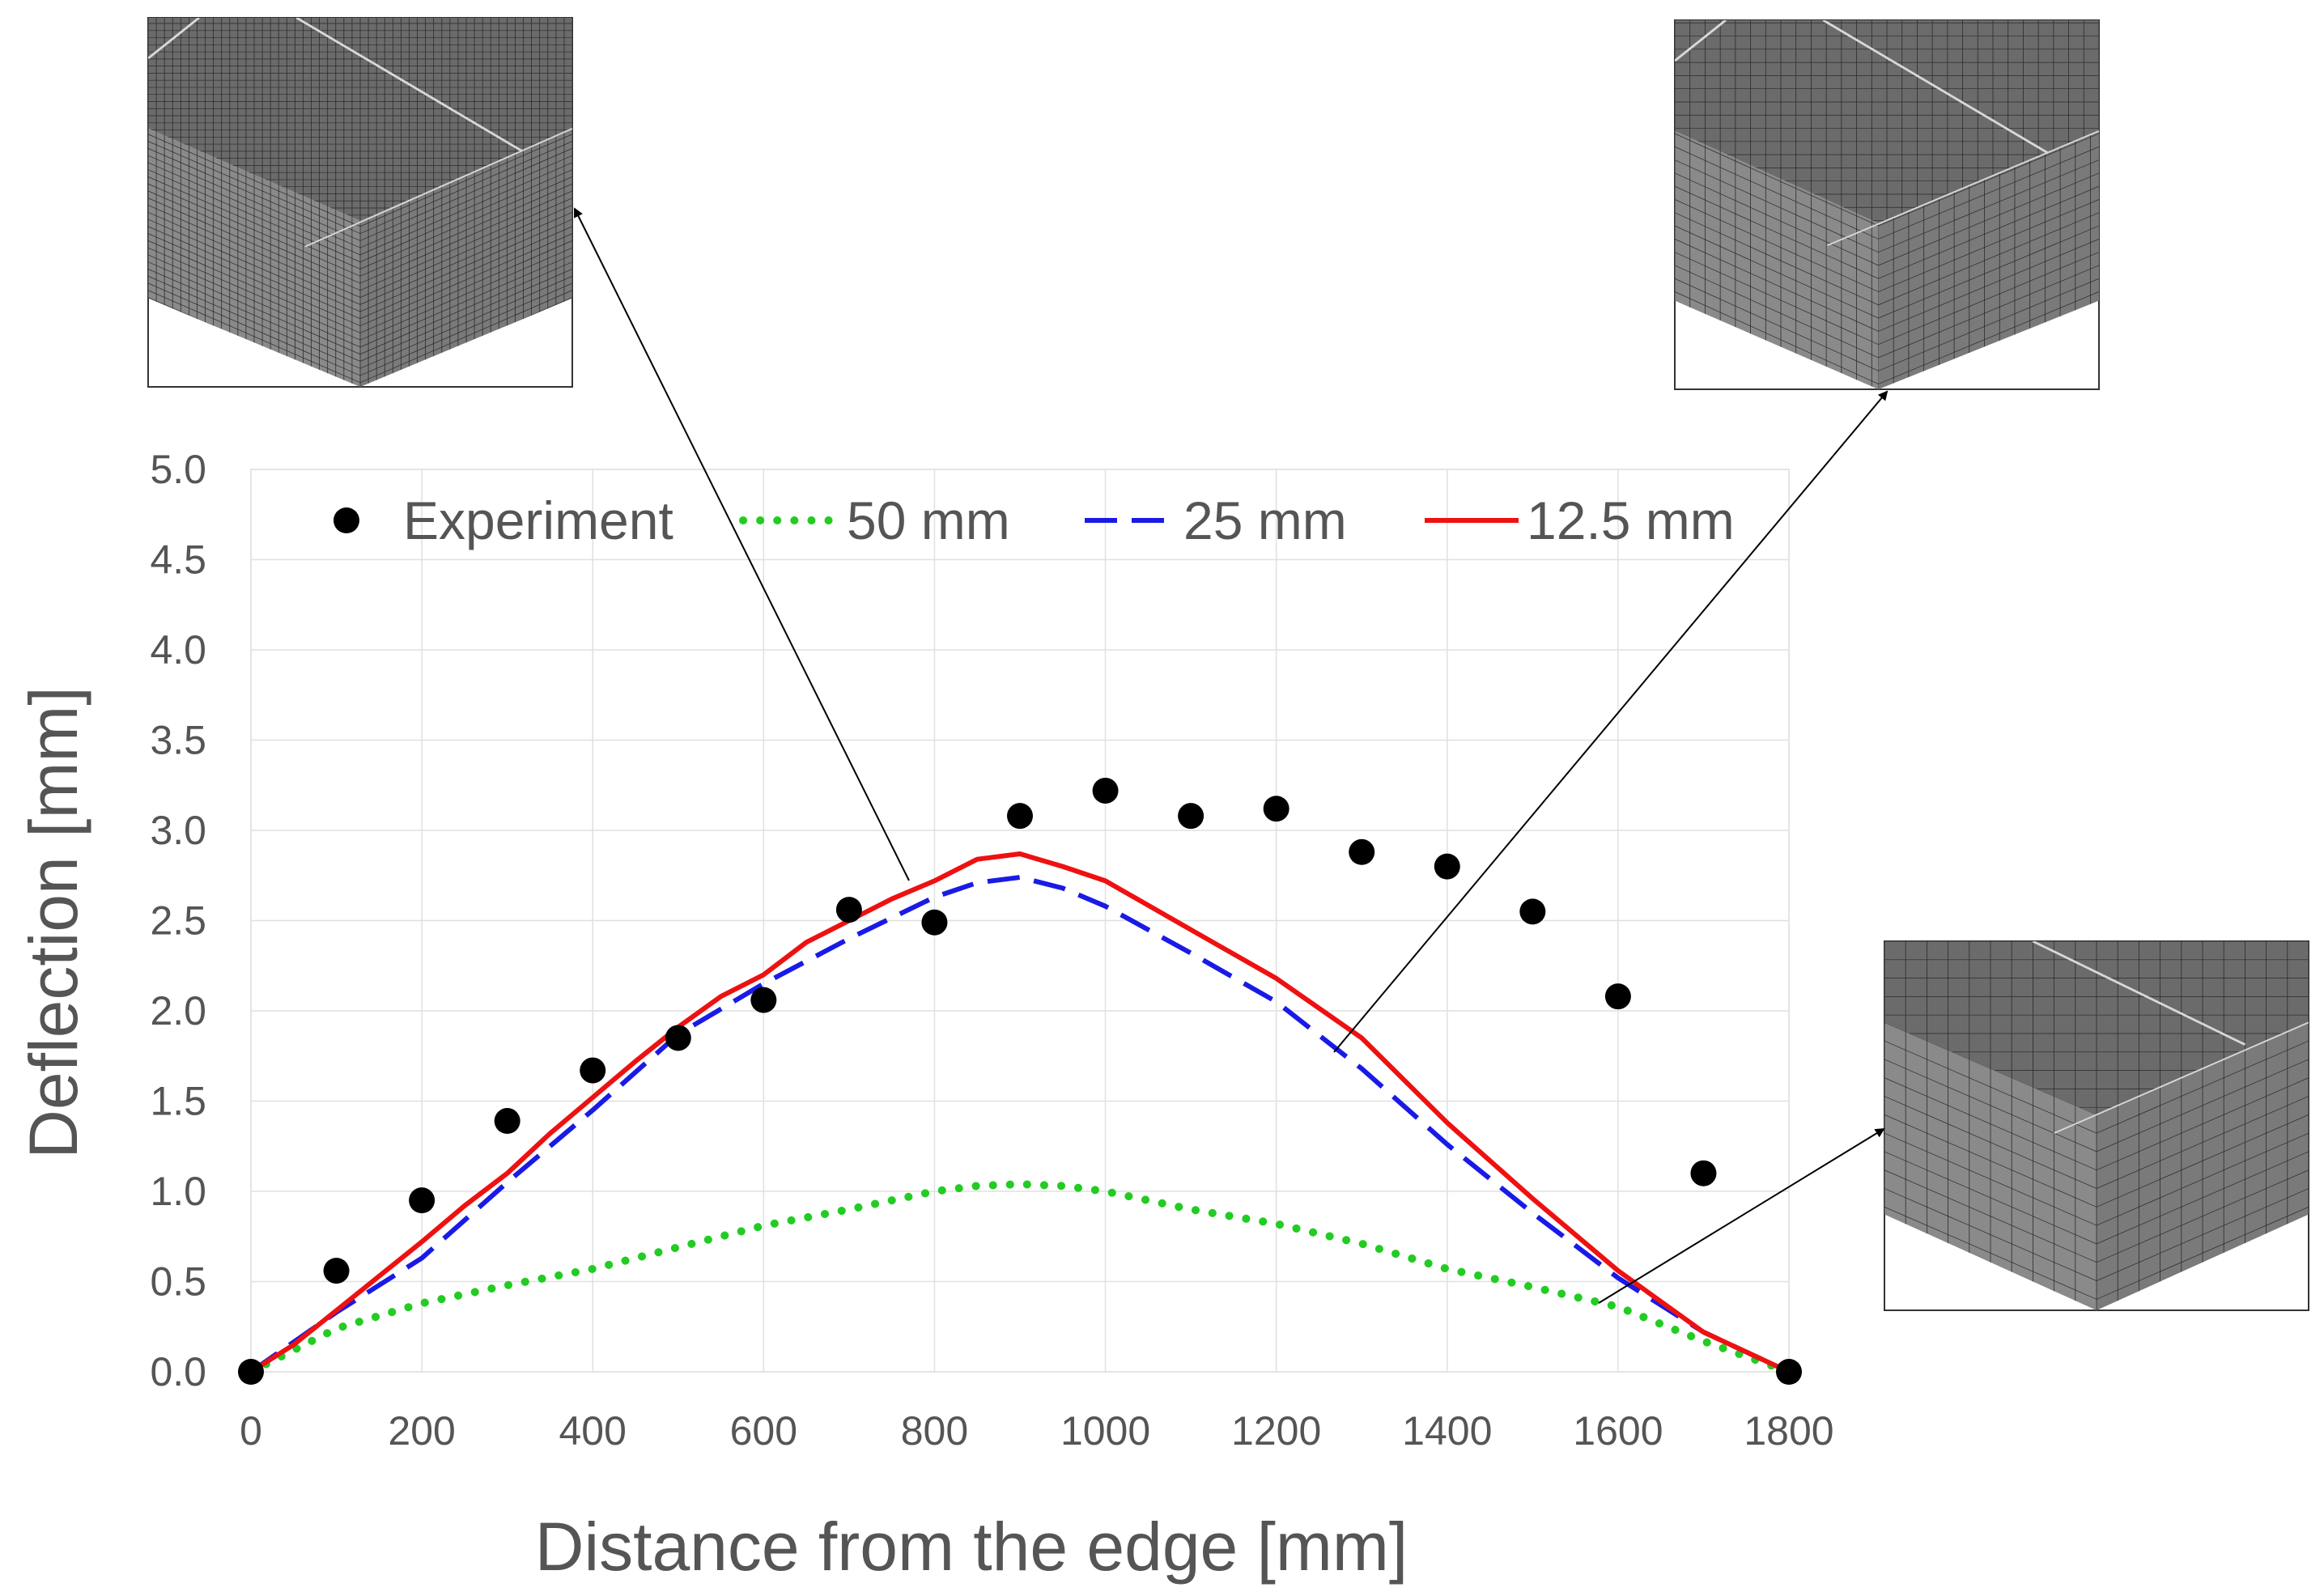 The image size is (2324, 1596). What do you see at coordinates (538, 520) in the screenshot?
I see `legend-label-experiment: Experiment` at bounding box center [538, 520].